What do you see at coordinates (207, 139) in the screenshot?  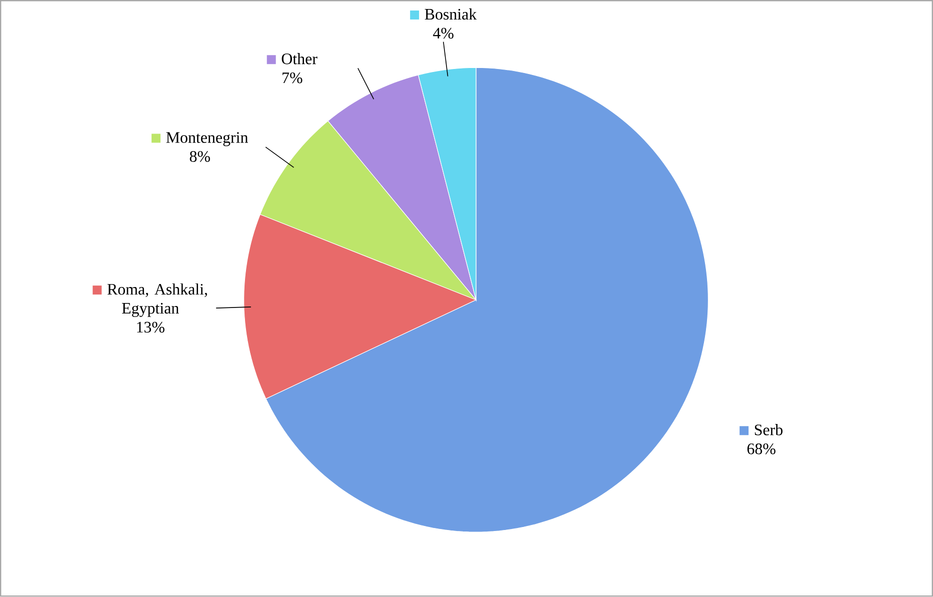 I see `legend-label: Montenegrin` at bounding box center [207, 139].